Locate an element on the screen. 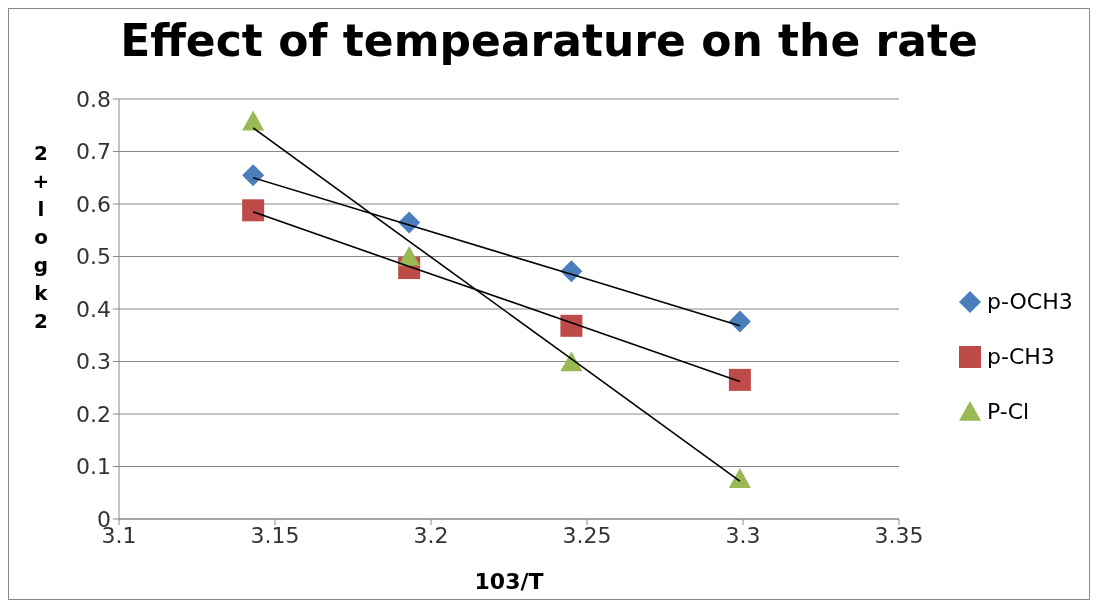  legend-label: p-OCH3 is located at coordinates (1030, 301).